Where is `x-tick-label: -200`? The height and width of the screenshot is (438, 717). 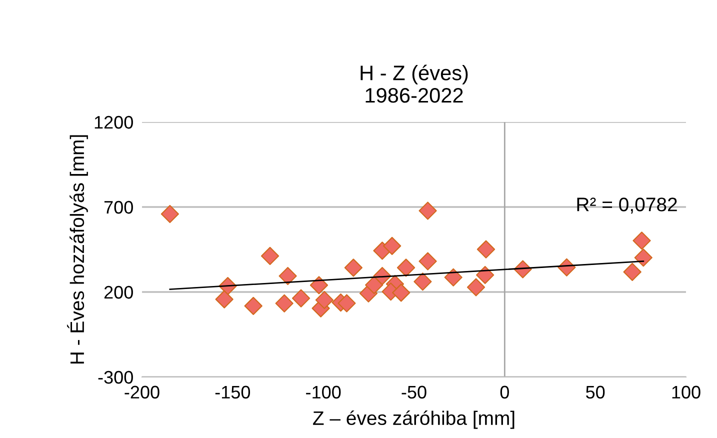 x-tick-label: -200 is located at coordinates (142, 392).